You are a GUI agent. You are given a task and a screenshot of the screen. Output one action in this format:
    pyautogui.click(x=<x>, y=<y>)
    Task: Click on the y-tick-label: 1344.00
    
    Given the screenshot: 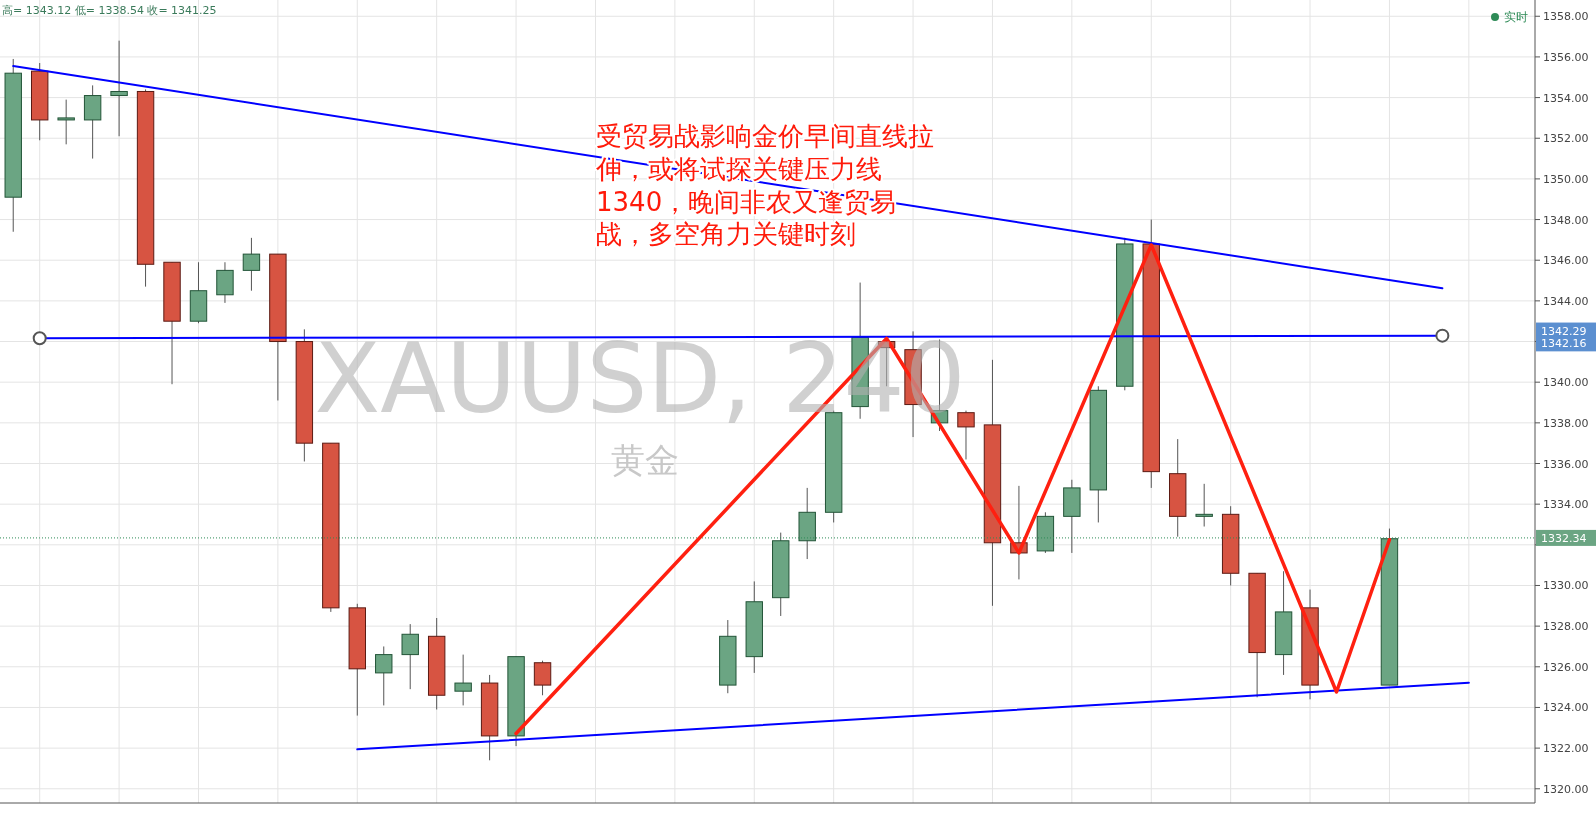 What is the action you would take?
    pyautogui.click(x=1566, y=301)
    